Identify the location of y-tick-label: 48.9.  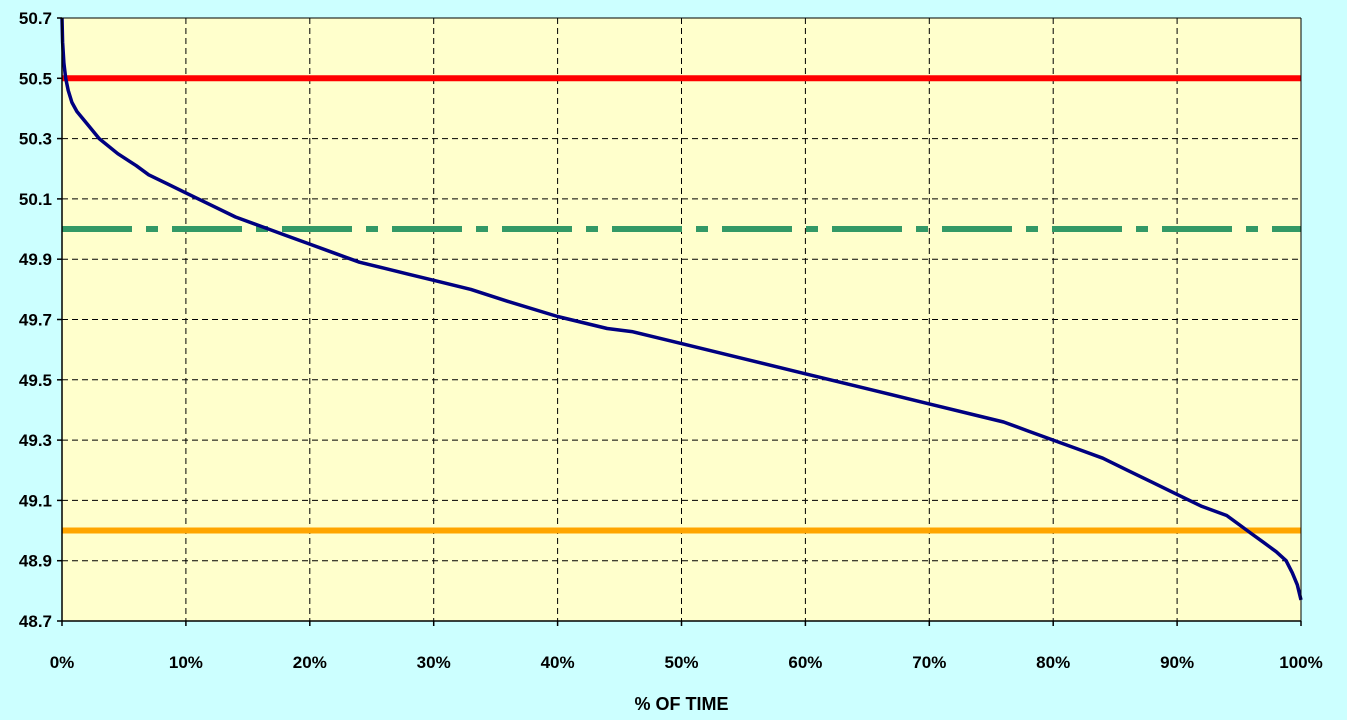
(35, 561).